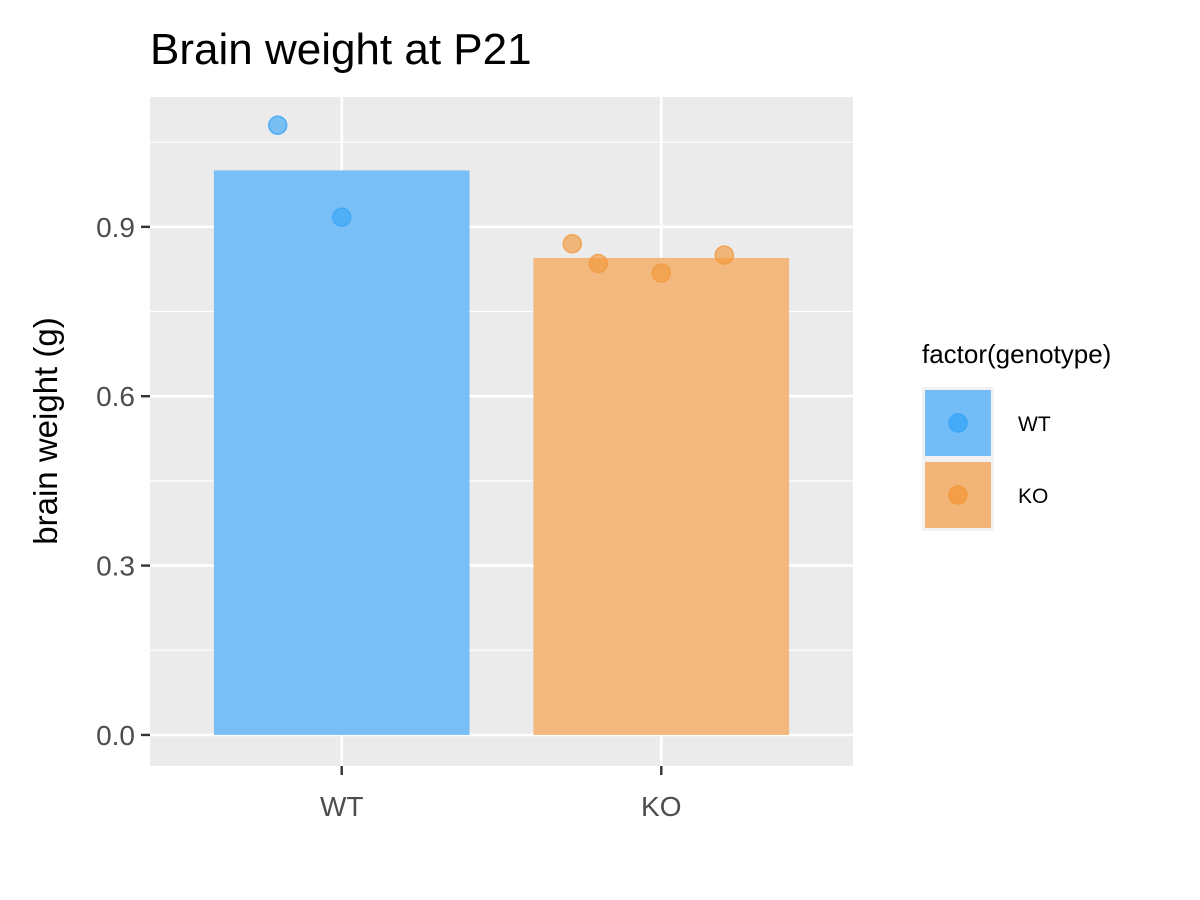 The width and height of the screenshot is (1200, 900). What do you see at coordinates (958, 423) in the screenshot?
I see `legend-point-wt` at bounding box center [958, 423].